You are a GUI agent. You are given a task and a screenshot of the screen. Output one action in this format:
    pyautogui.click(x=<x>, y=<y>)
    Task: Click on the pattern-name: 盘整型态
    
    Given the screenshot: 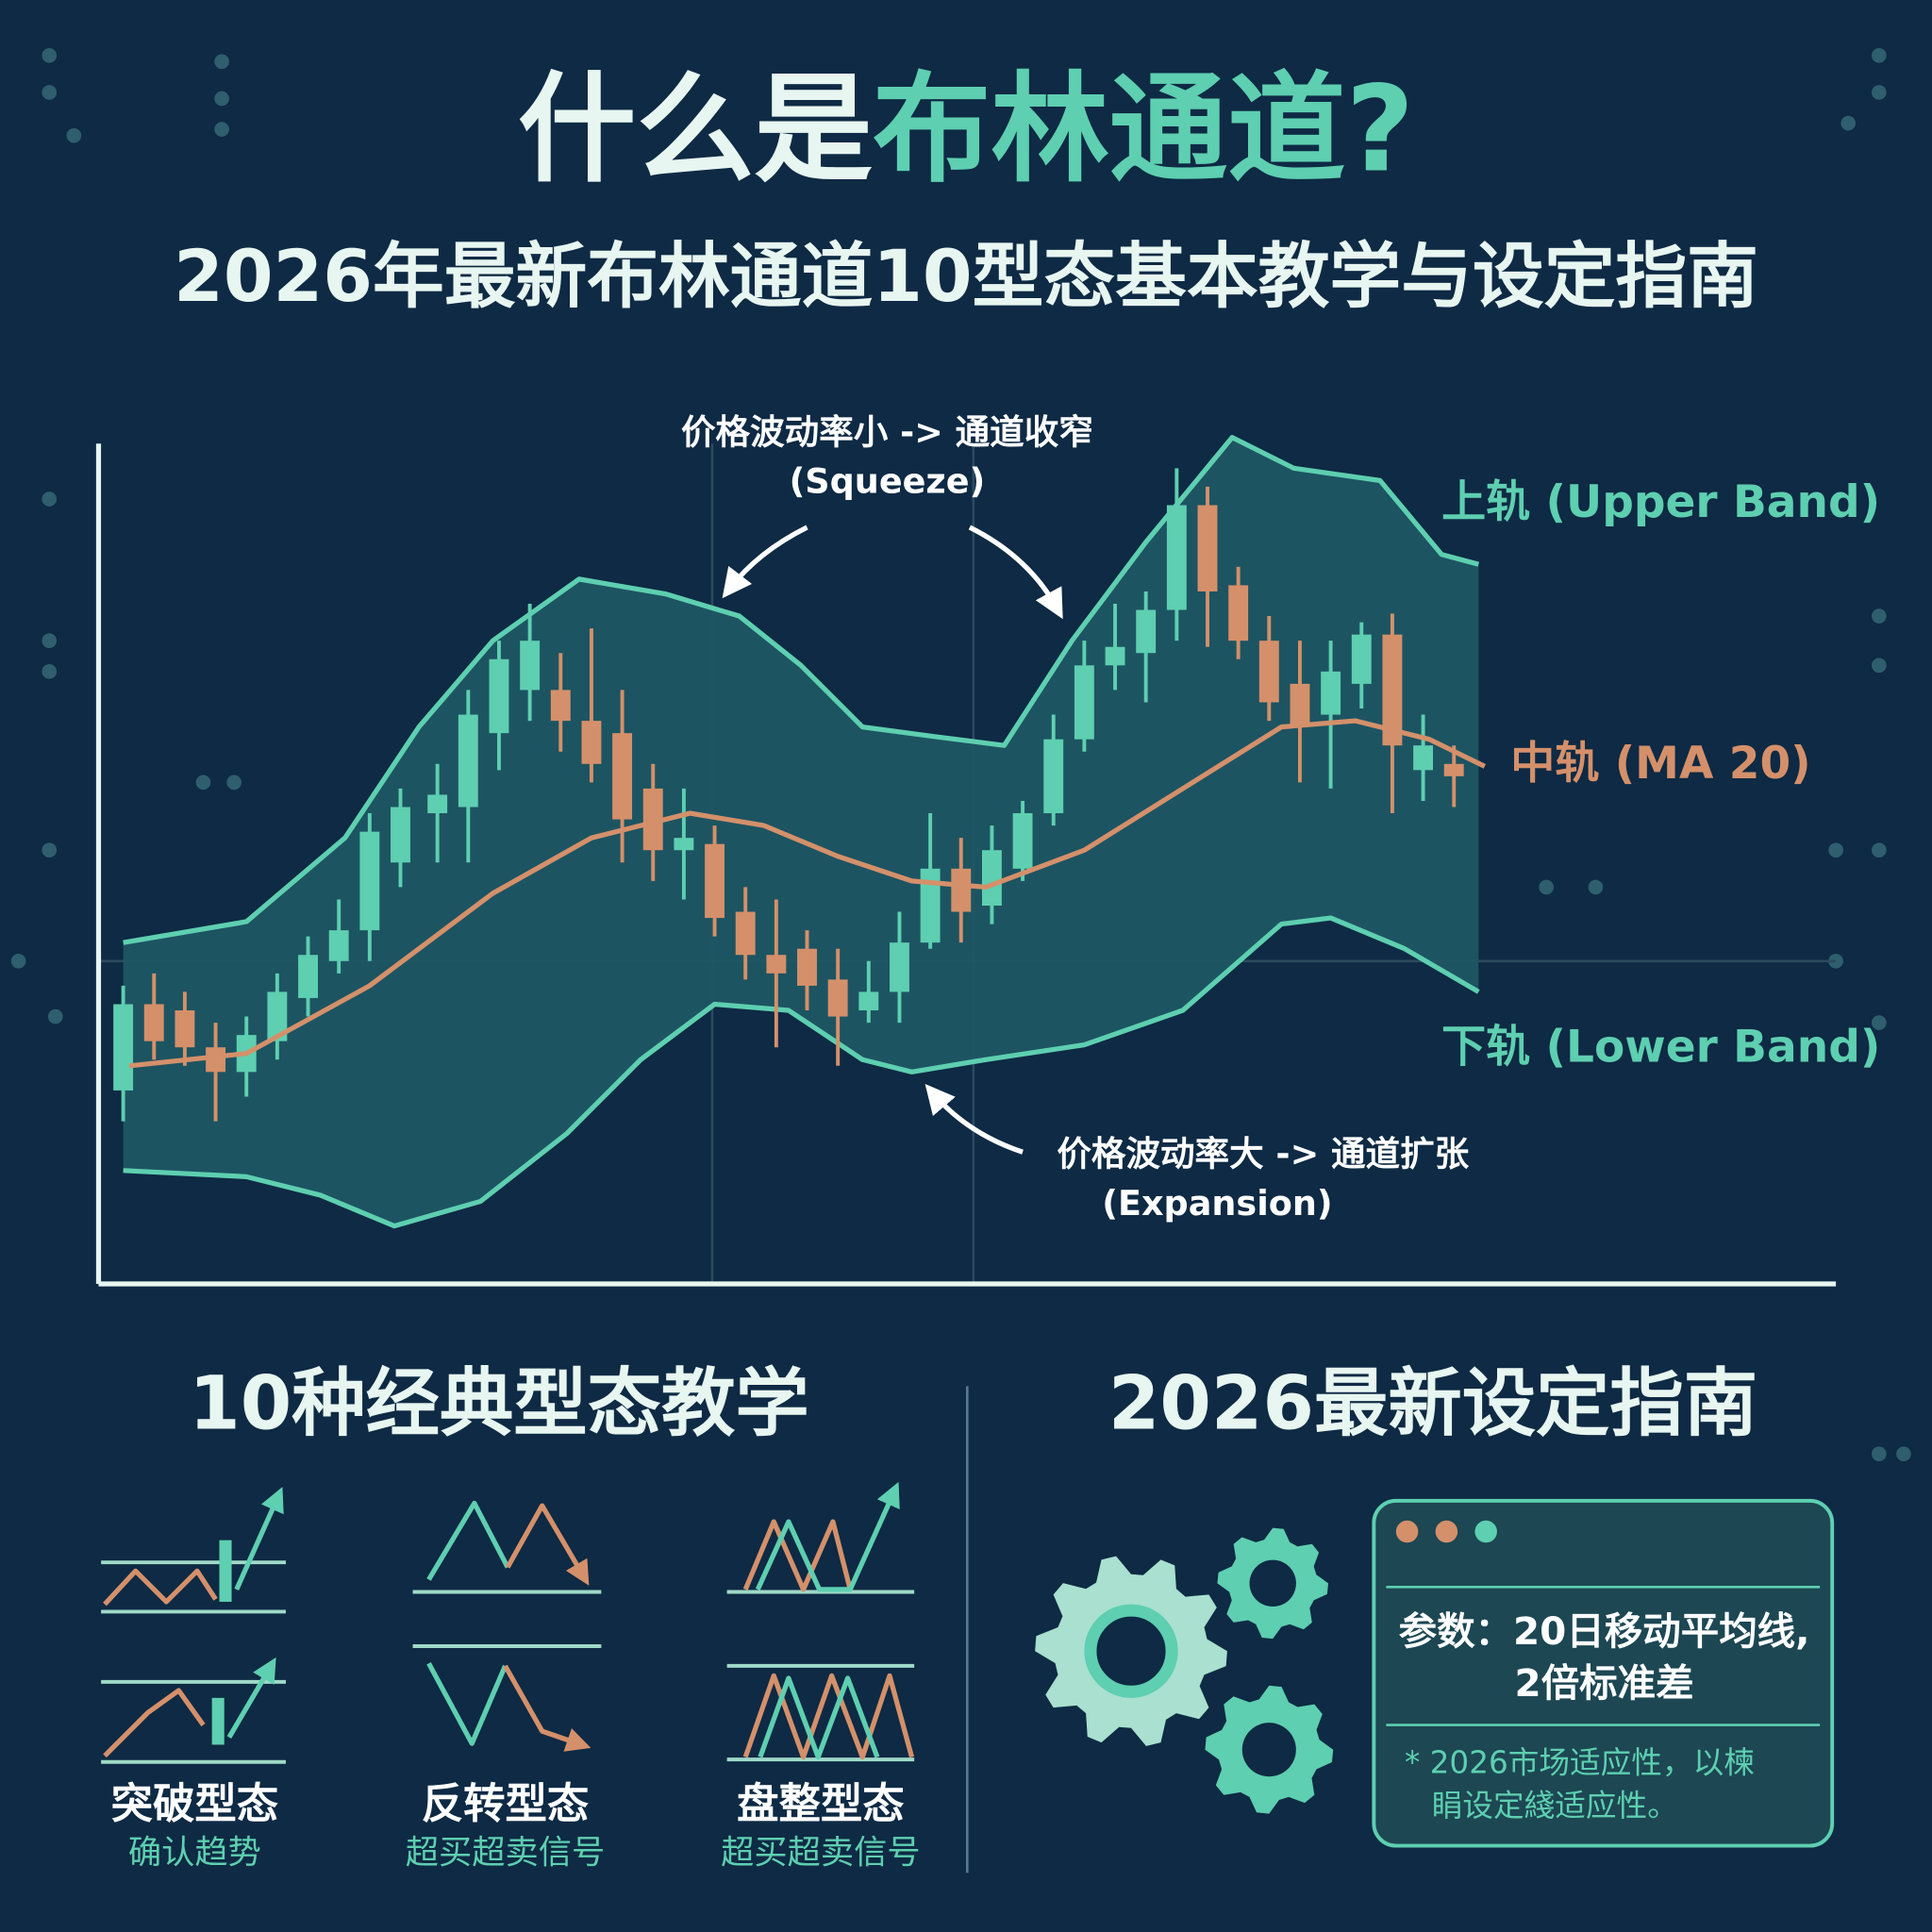 What is the action you would take?
    pyautogui.click(x=821, y=1804)
    